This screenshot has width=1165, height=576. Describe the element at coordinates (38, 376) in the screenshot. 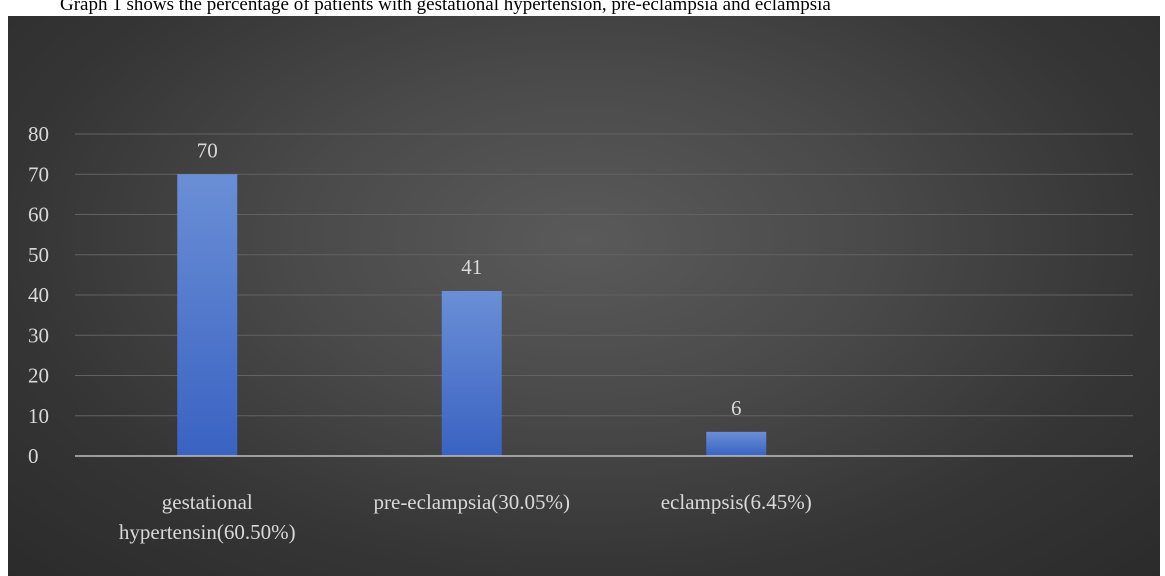

I see `y-tick-label: 20` at that location.